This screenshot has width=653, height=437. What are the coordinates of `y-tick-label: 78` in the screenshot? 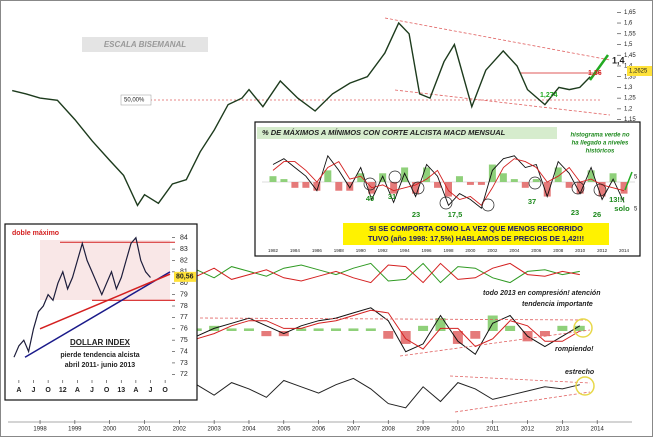 It's located at (184, 306).